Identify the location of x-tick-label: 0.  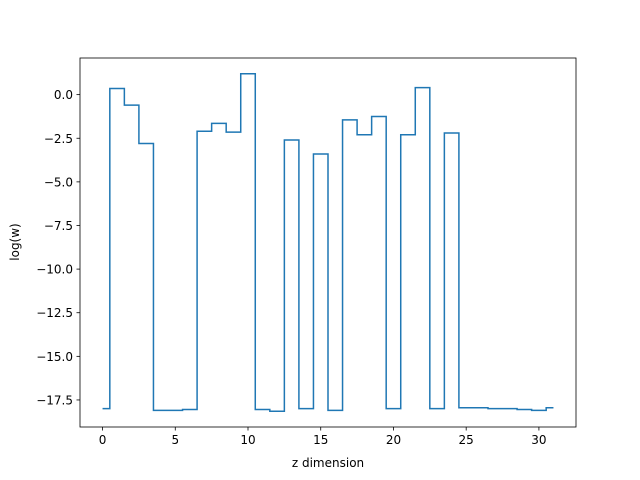
(103, 440).